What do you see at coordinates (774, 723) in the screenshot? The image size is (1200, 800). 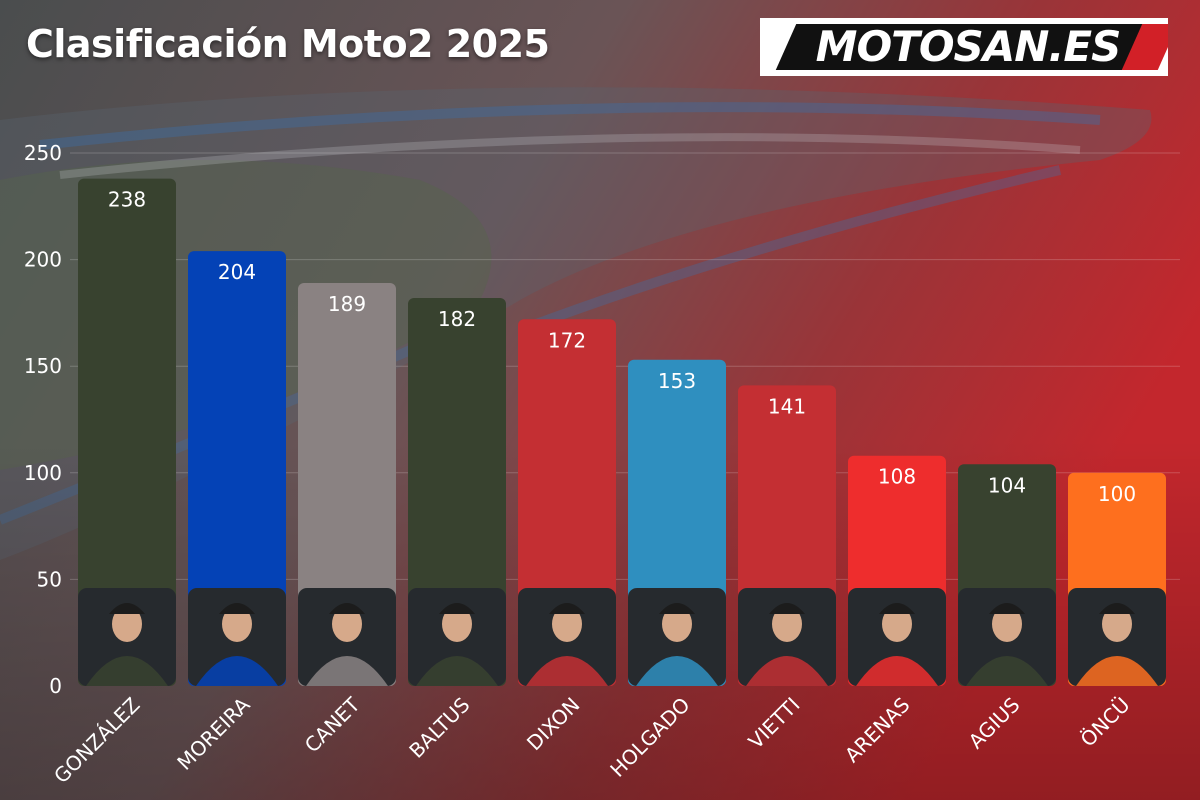 I see `x-category-label: VIETTI` at bounding box center [774, 723].